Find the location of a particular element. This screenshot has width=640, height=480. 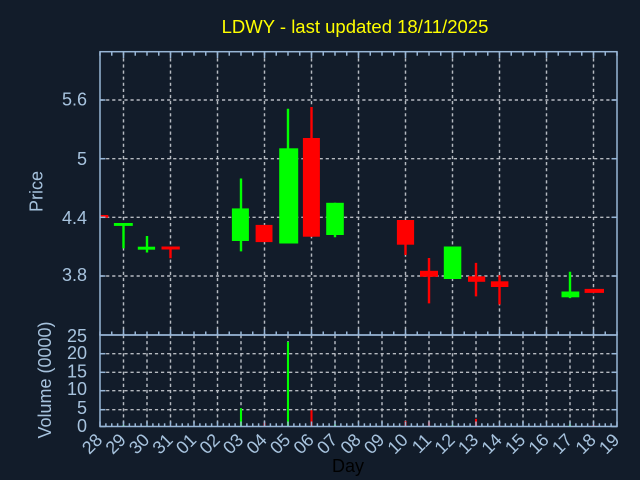

svg-text: 20 is located at coordinates (77, 353).